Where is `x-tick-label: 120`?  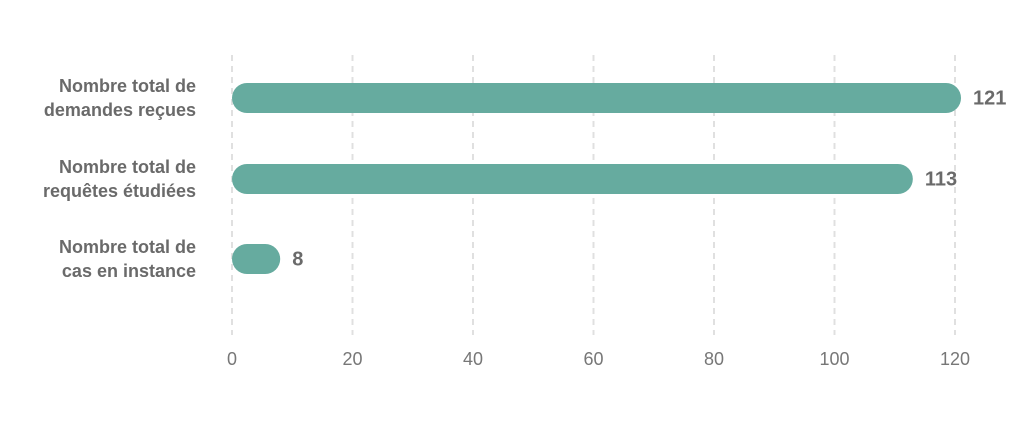
x-tick-label: 120 is located at coordinates (955, 359).